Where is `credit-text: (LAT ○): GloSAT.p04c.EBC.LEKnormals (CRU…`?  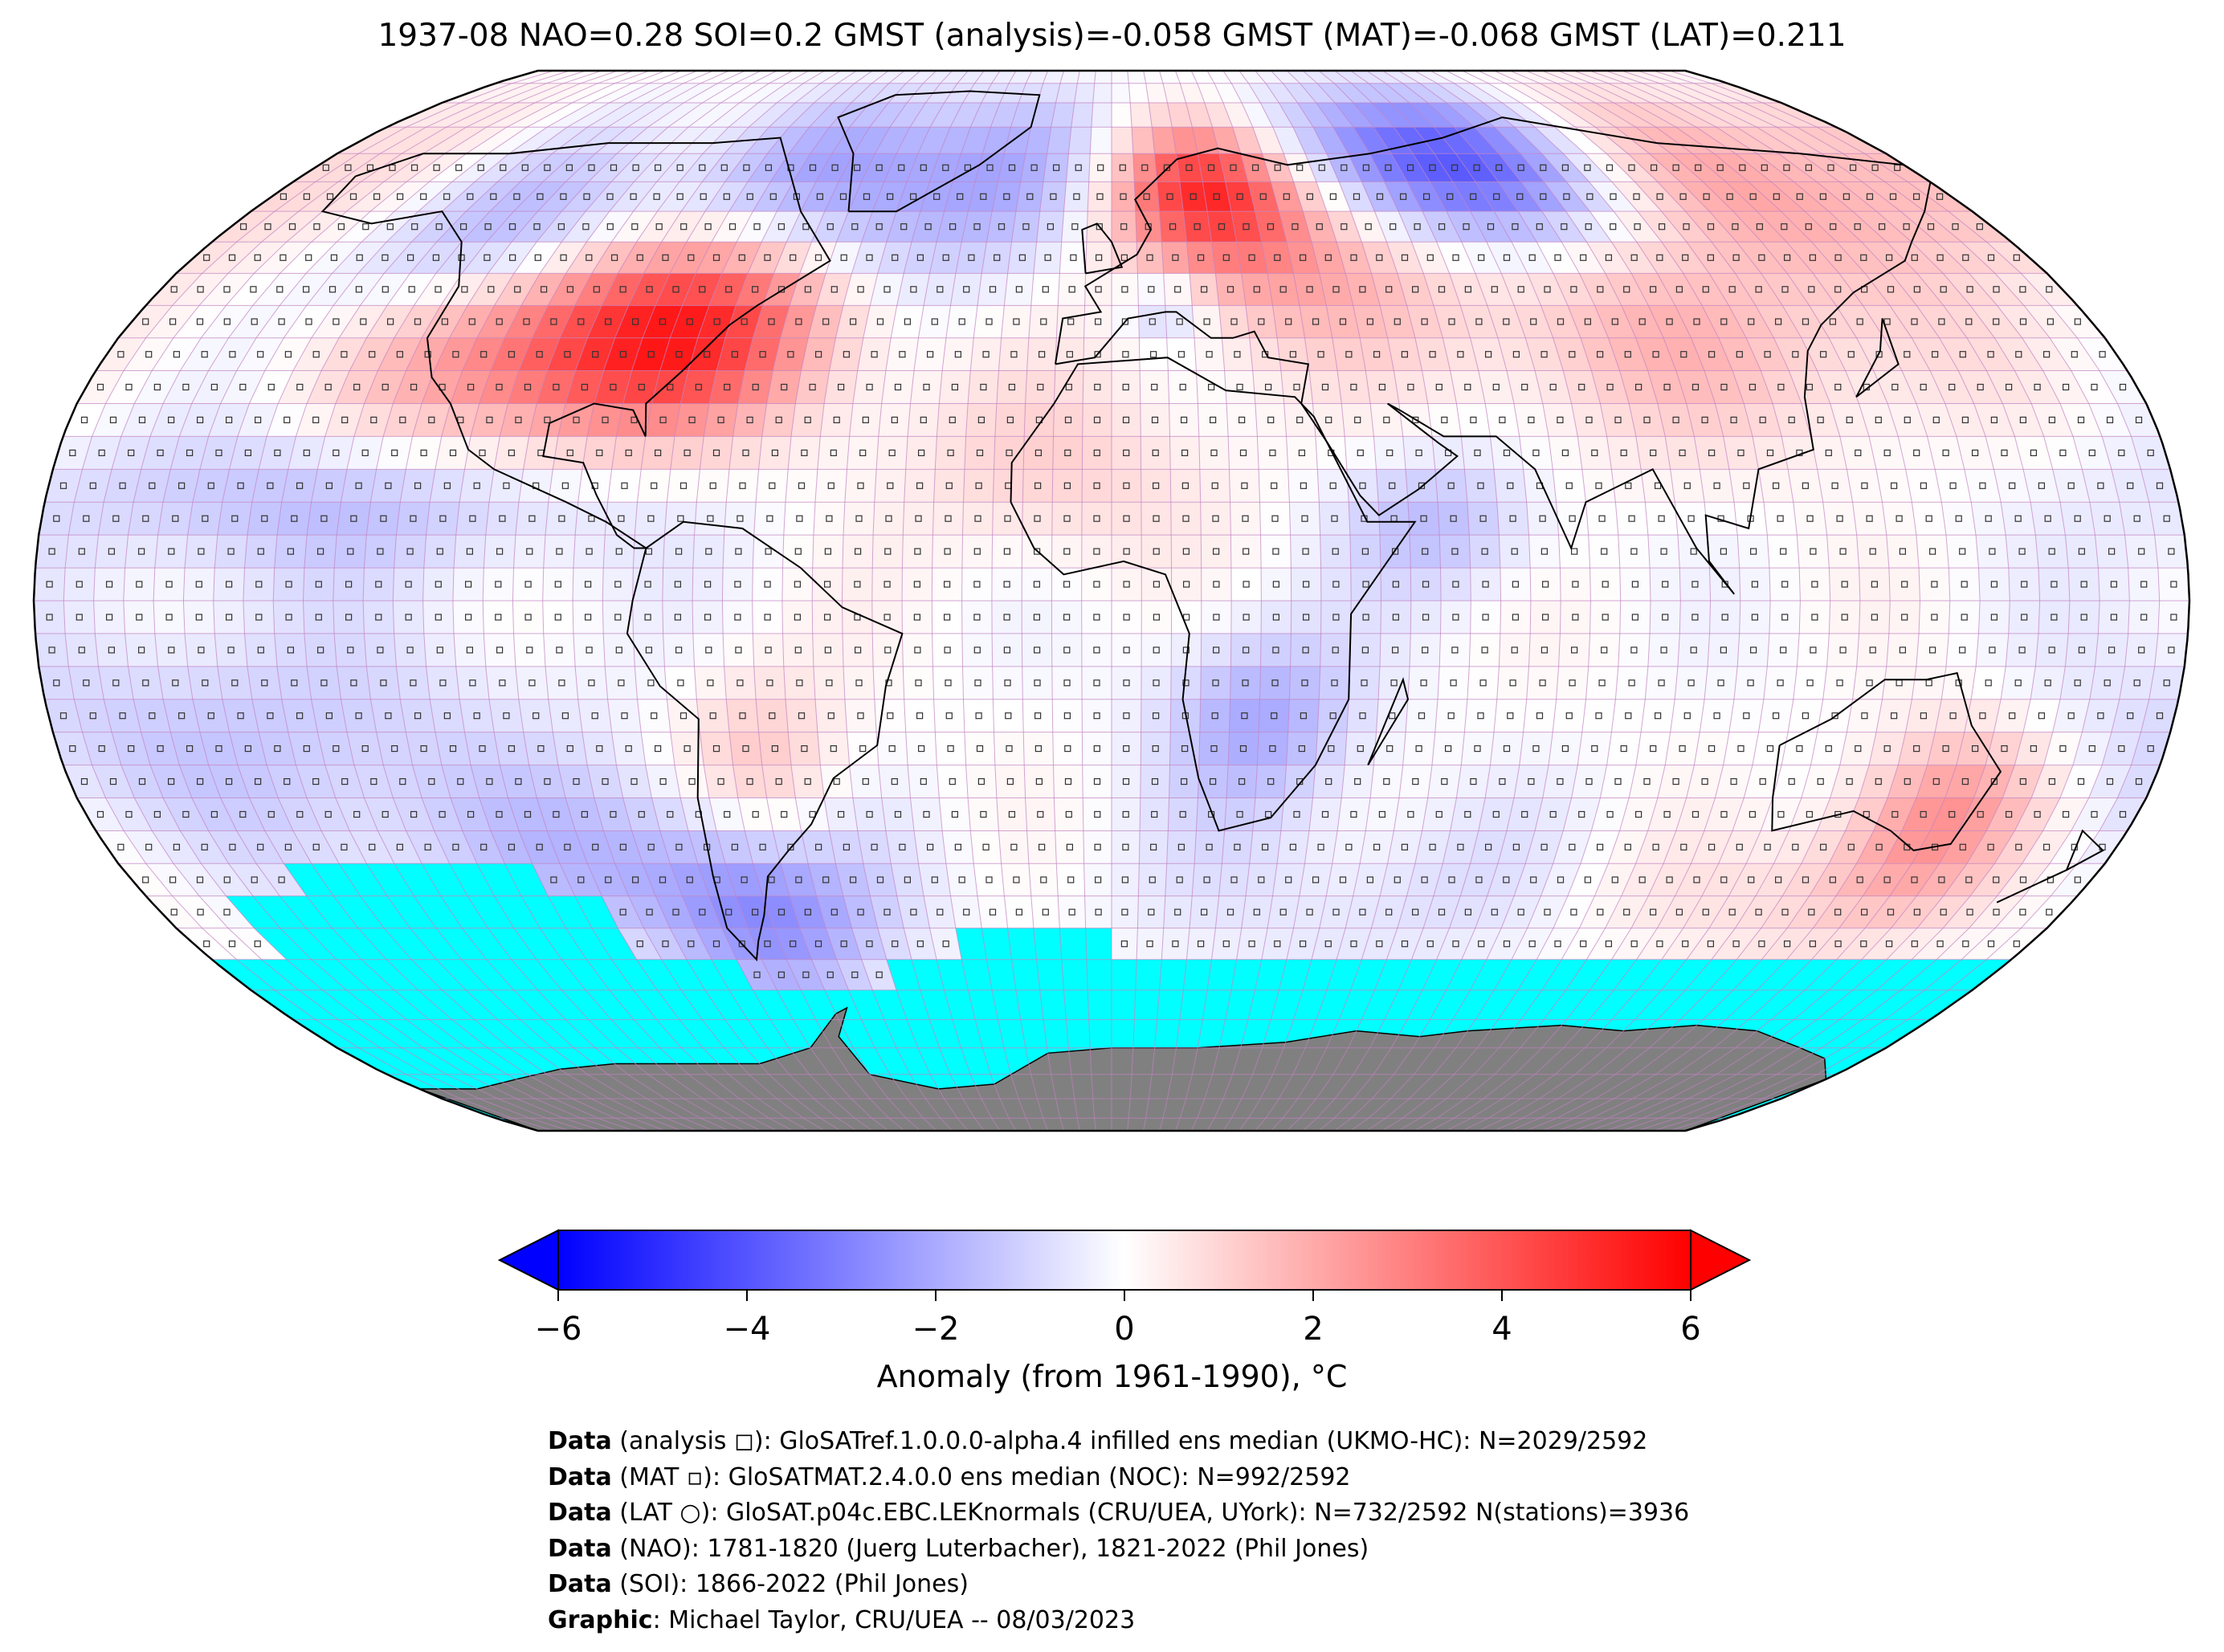 credit-text: (LAT ○): GloSAT.p04c.EBC.LEKnormals (CRU… is located at coordinates (1150, 1513).